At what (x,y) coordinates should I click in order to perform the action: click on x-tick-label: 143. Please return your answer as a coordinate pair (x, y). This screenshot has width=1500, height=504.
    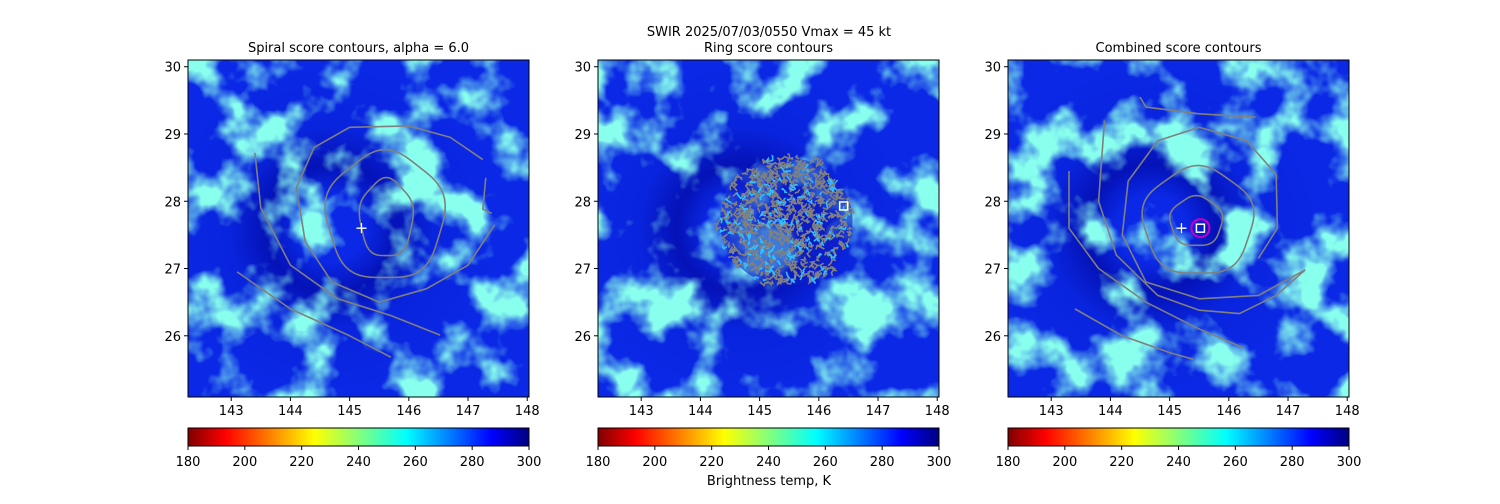
    Looking at the image, I should click on (1051, 411).